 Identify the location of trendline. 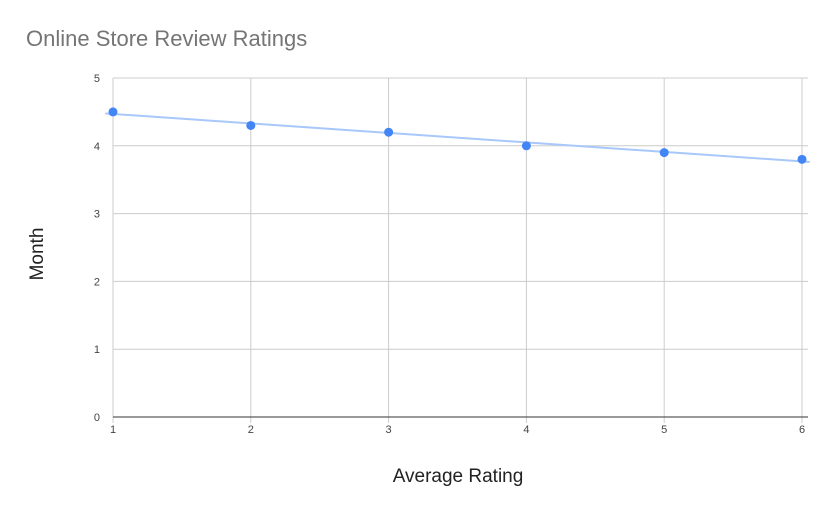
(457, 137).